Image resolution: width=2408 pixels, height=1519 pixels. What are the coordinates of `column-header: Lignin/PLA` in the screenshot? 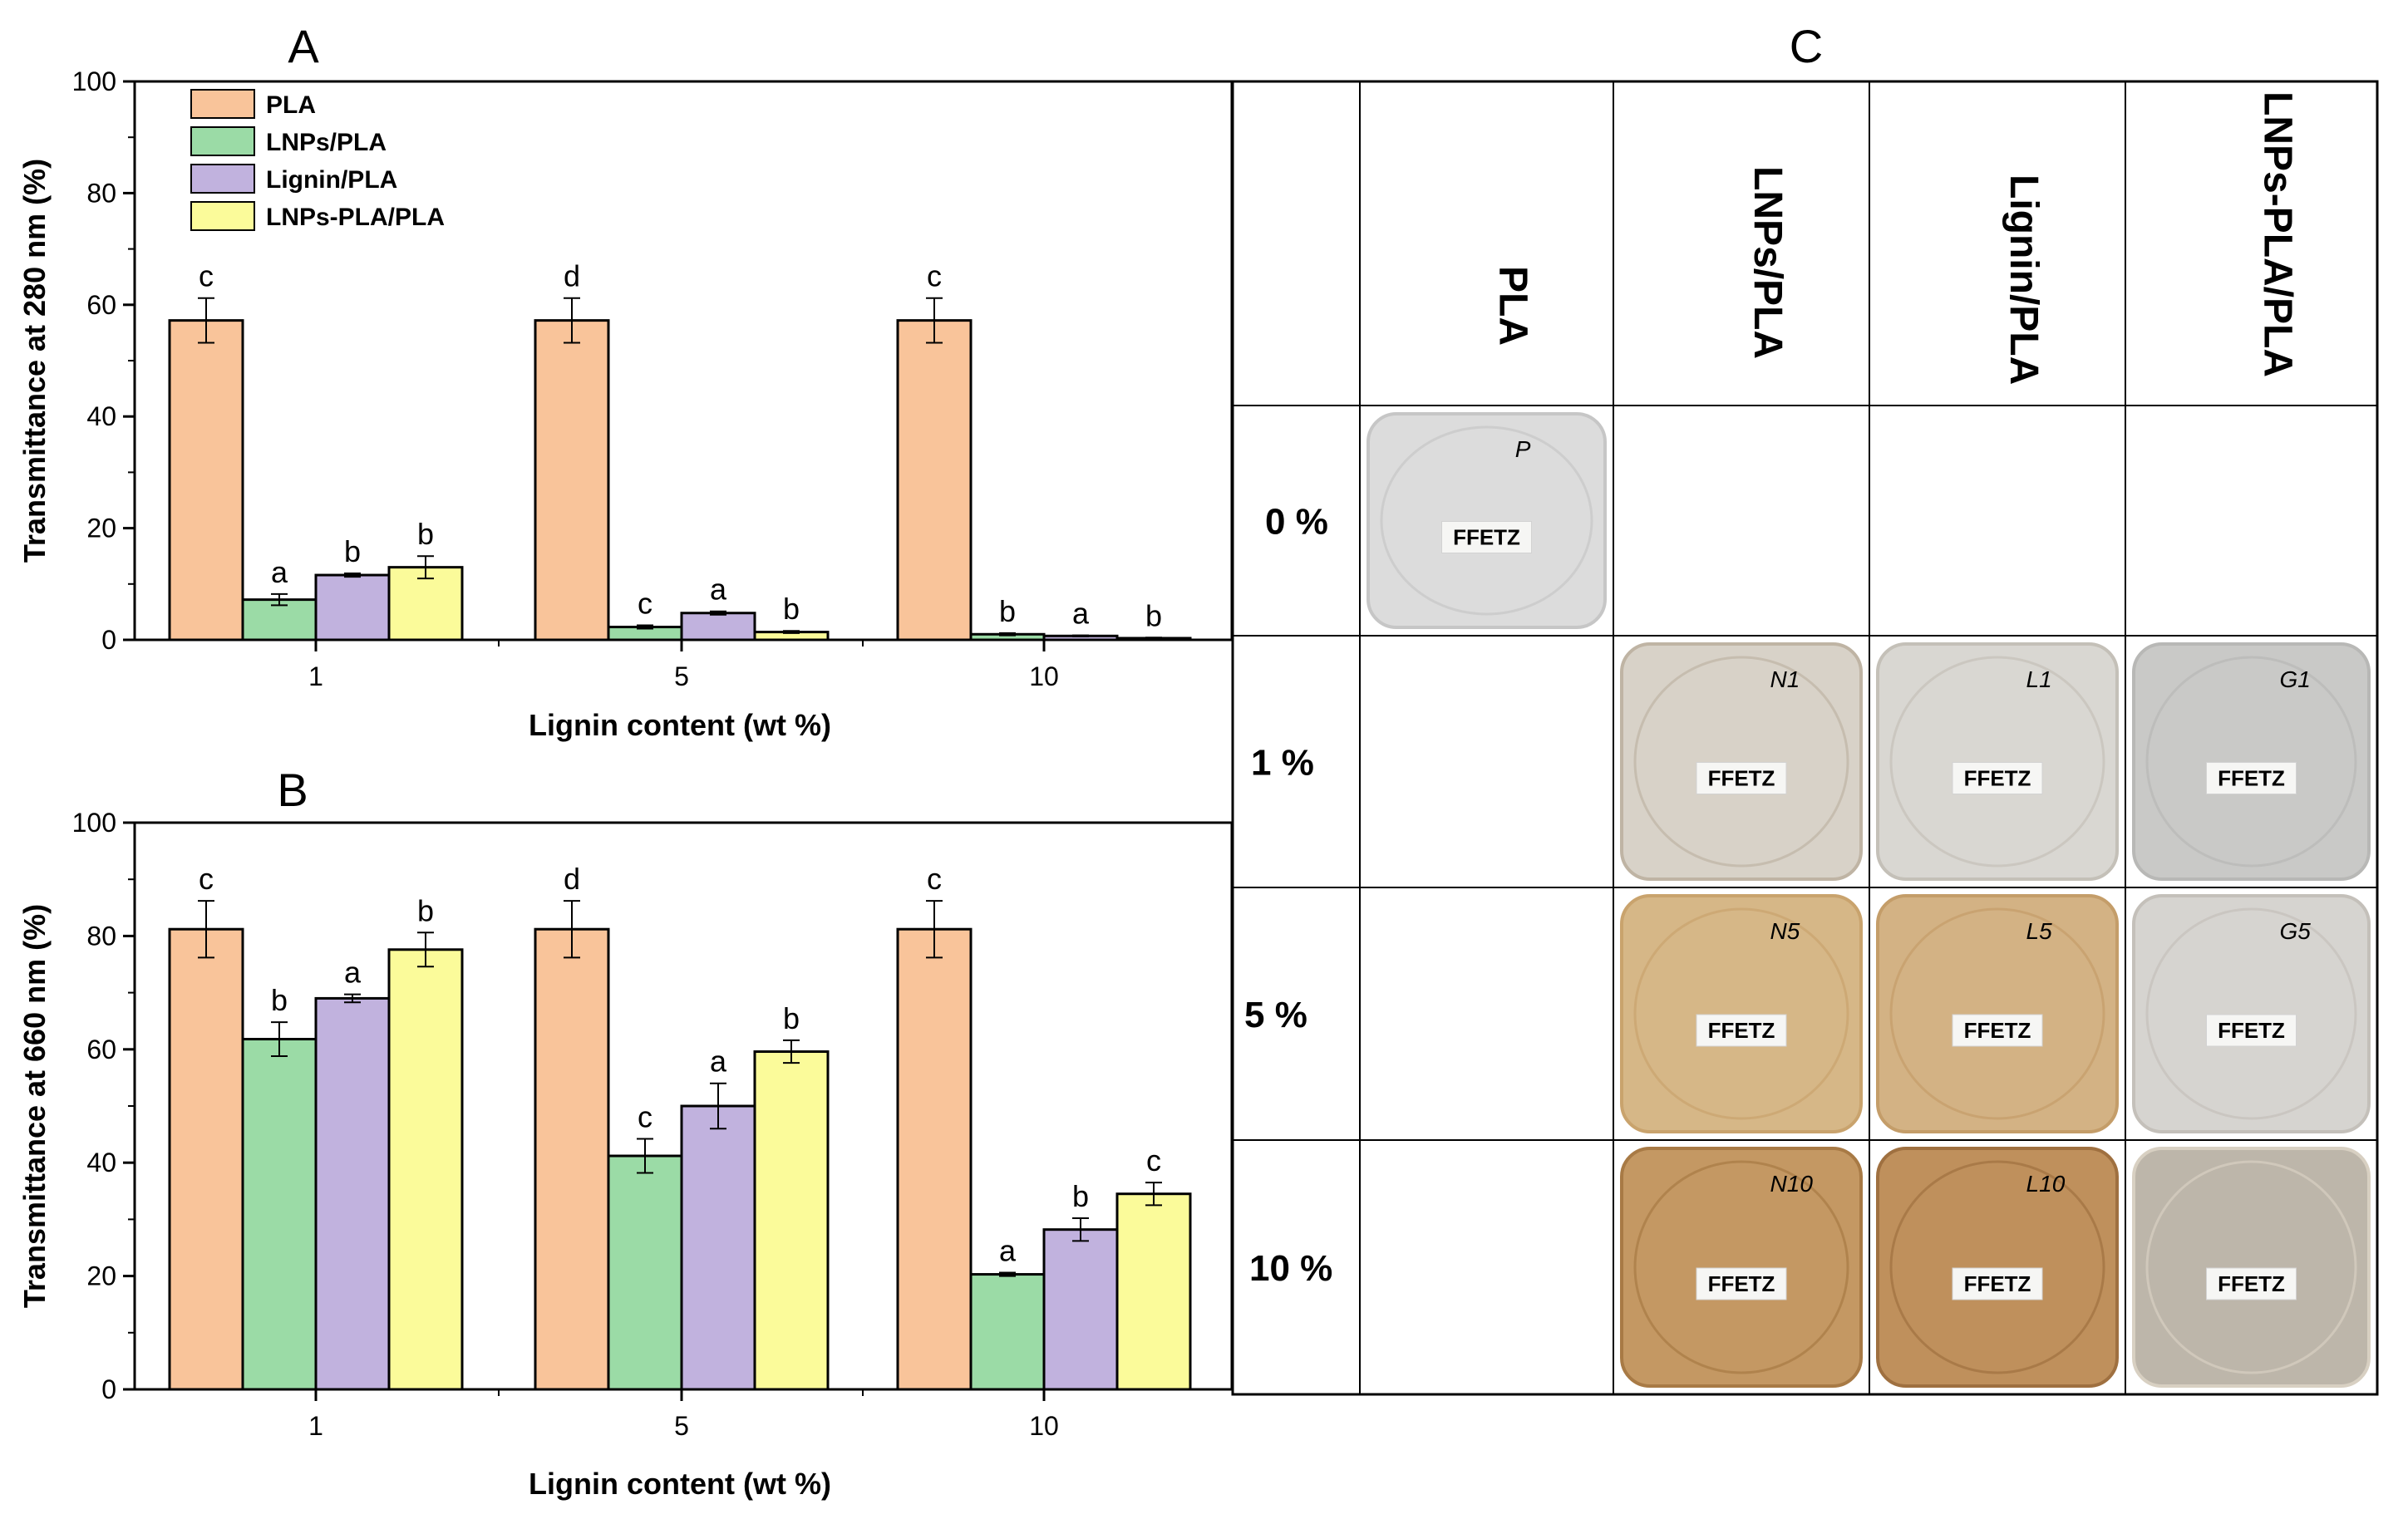 It's located at (2024, 280).